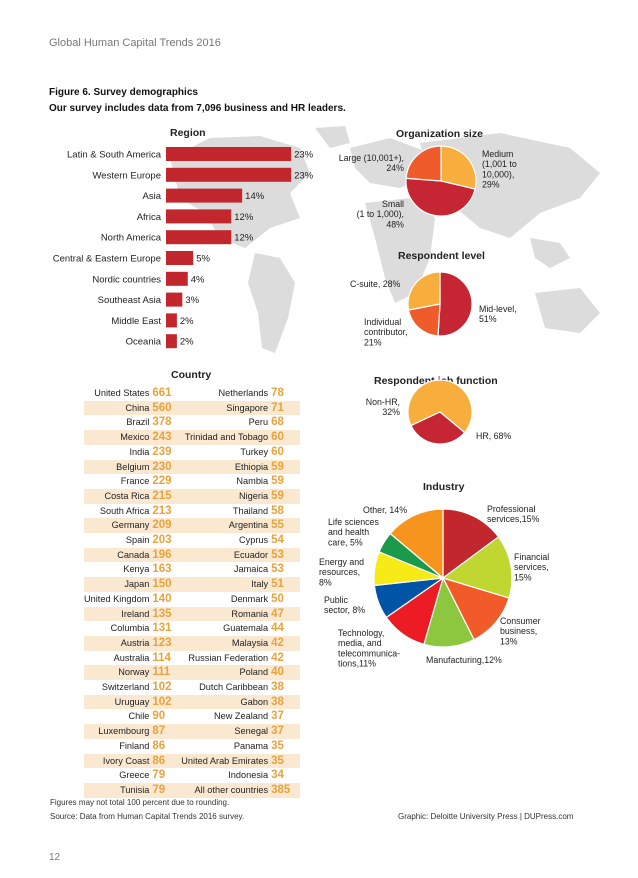 The height and width of the screenshot is (878, 638). I want to click on country-name: France, so click(135, 481).